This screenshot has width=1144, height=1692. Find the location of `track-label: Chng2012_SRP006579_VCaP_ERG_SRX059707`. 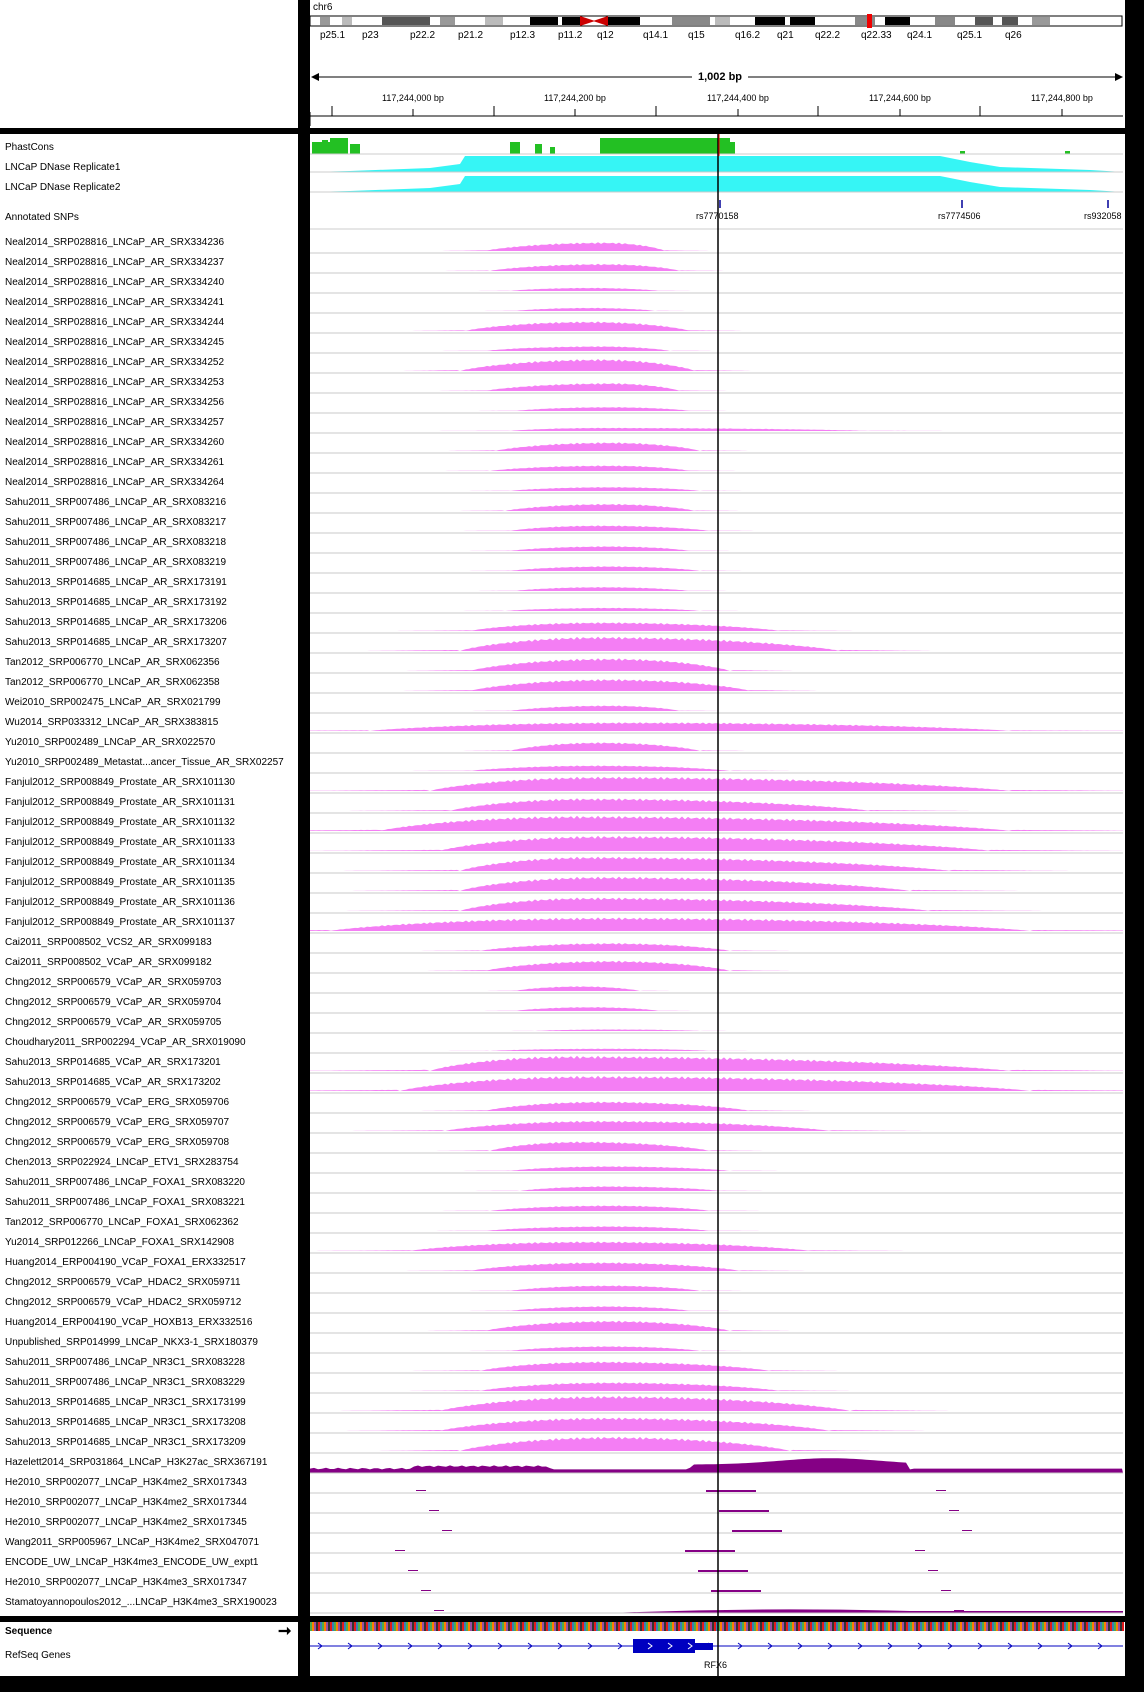

track-label: Chng2012_SRP006579_VCaP_ERG_SRX059707 is located at coordinates (117, 1122).